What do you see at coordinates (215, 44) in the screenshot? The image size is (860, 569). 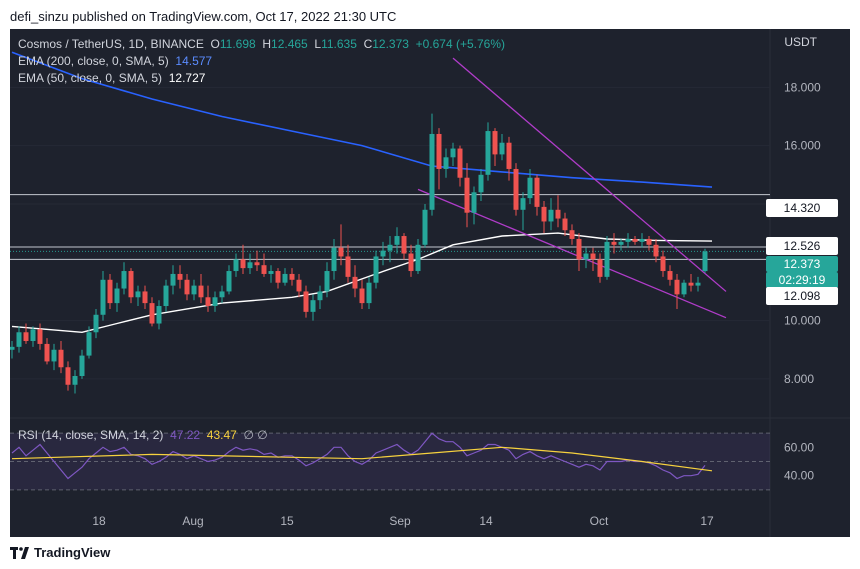 I see `open-label: O` at bounding box center [215, 44].